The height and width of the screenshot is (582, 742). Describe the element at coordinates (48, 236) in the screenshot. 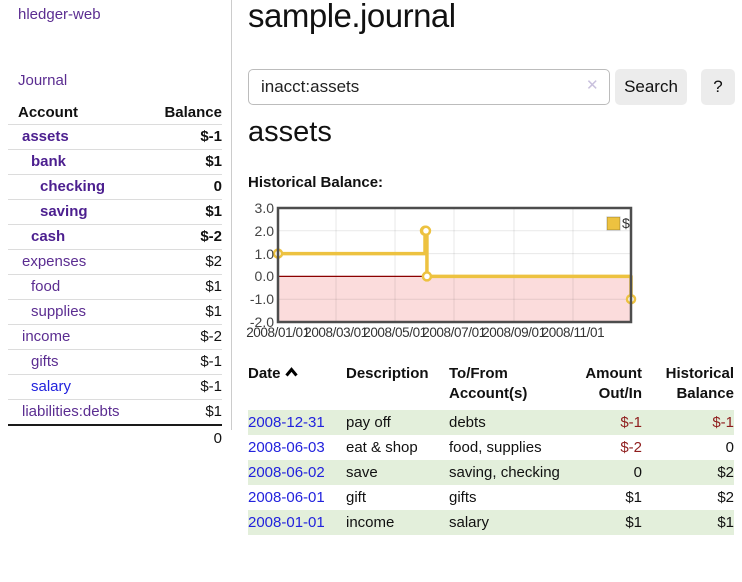

I see `sidebar-account-link: cash` at that location.